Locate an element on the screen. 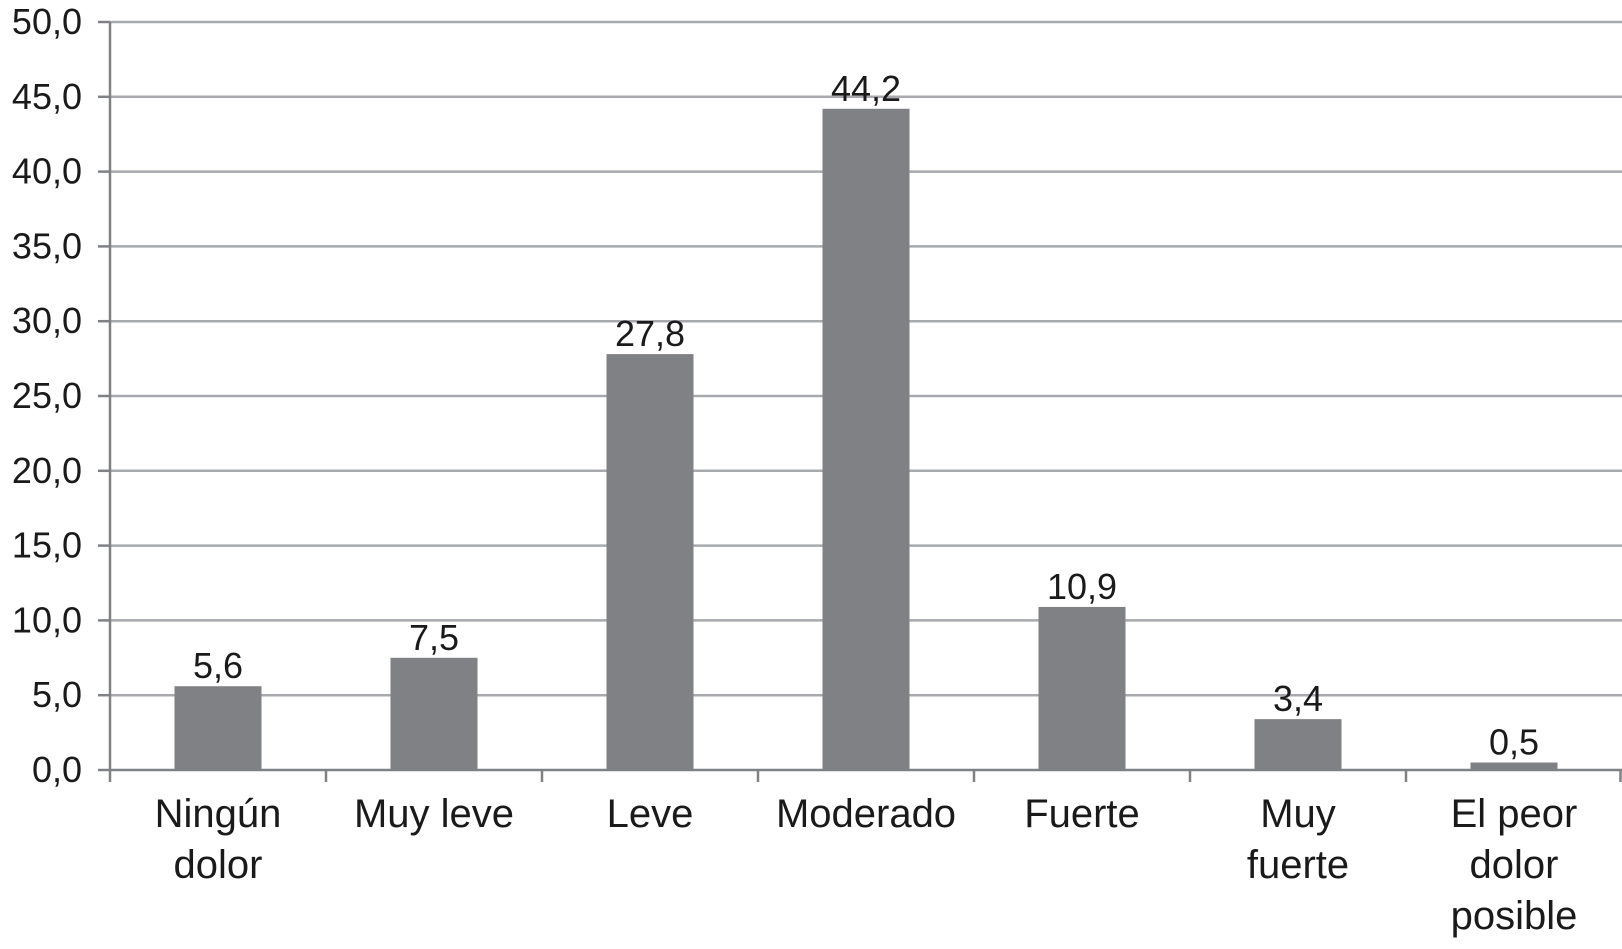 This screenshot has height=949, width=1622. x-tick-label: Leve is located at coordinates (650, 814).